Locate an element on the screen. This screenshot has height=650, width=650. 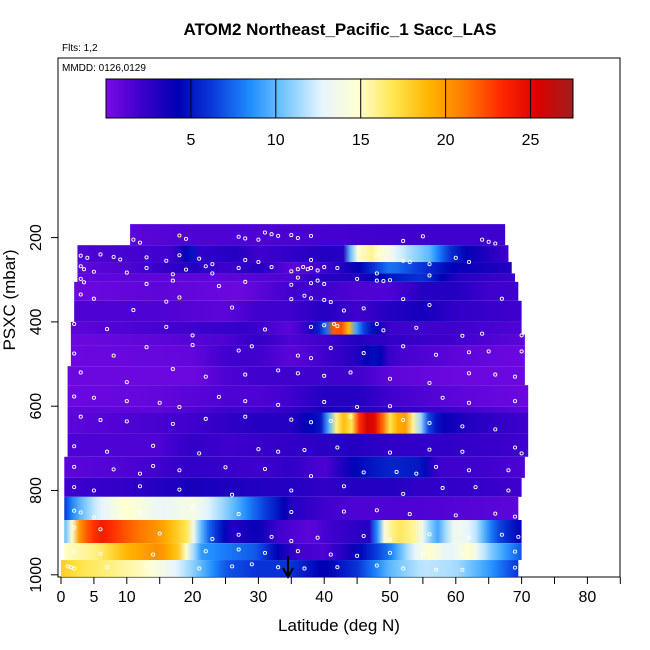
y-tick-label: 200 is located at coordinates (36, 237).